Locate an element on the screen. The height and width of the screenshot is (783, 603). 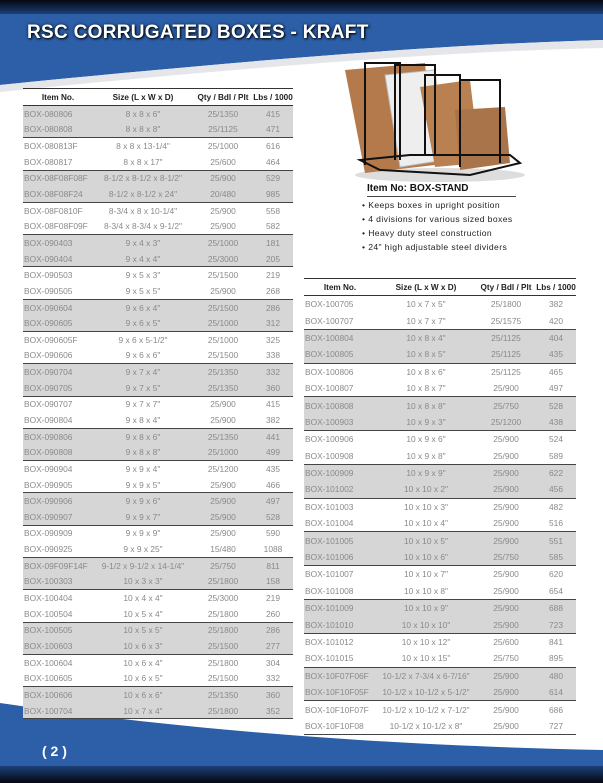
item-no-cell: BOX-101005 is located at coordinates (340, 540).